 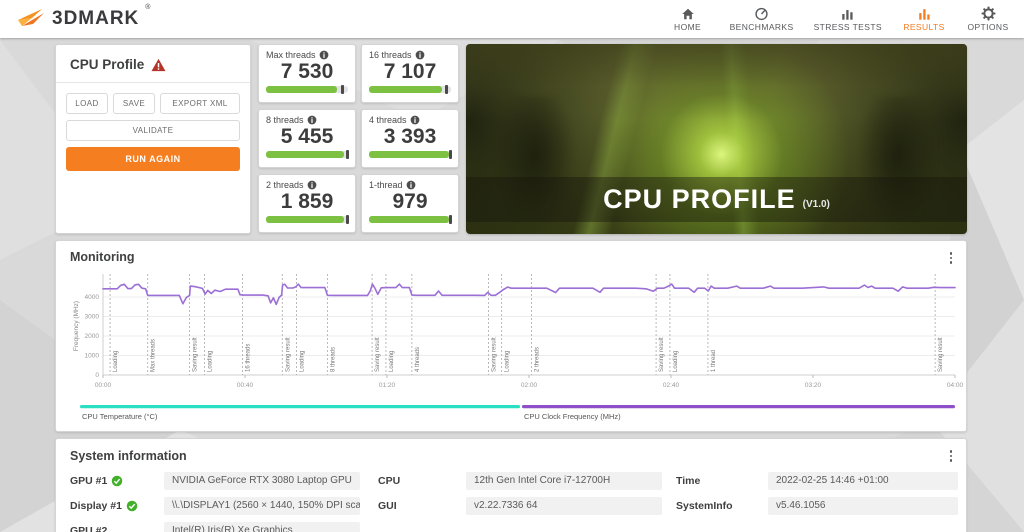 I want to click on save-button: SAVE, so click(x=134, y=103).